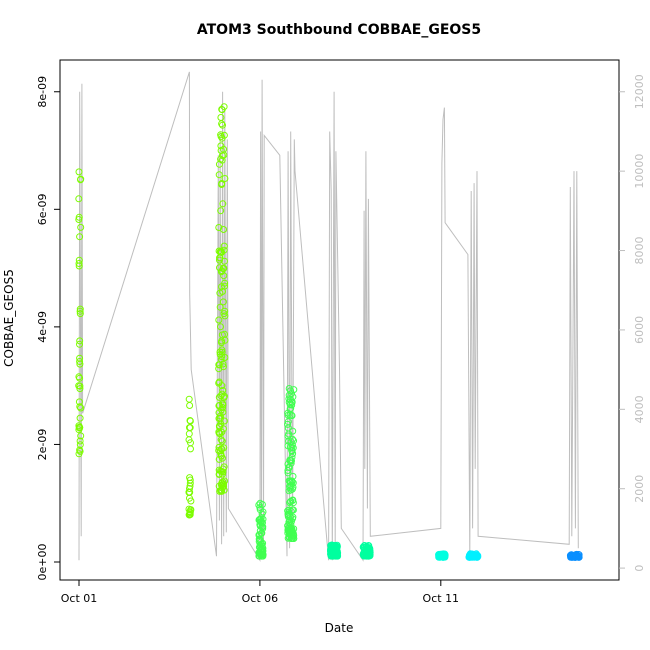 This screenshot has height=650, width=650. I want to click on chart-title: ATOM3 Southbound COBBAE_GEOS5, so click(339, 30).